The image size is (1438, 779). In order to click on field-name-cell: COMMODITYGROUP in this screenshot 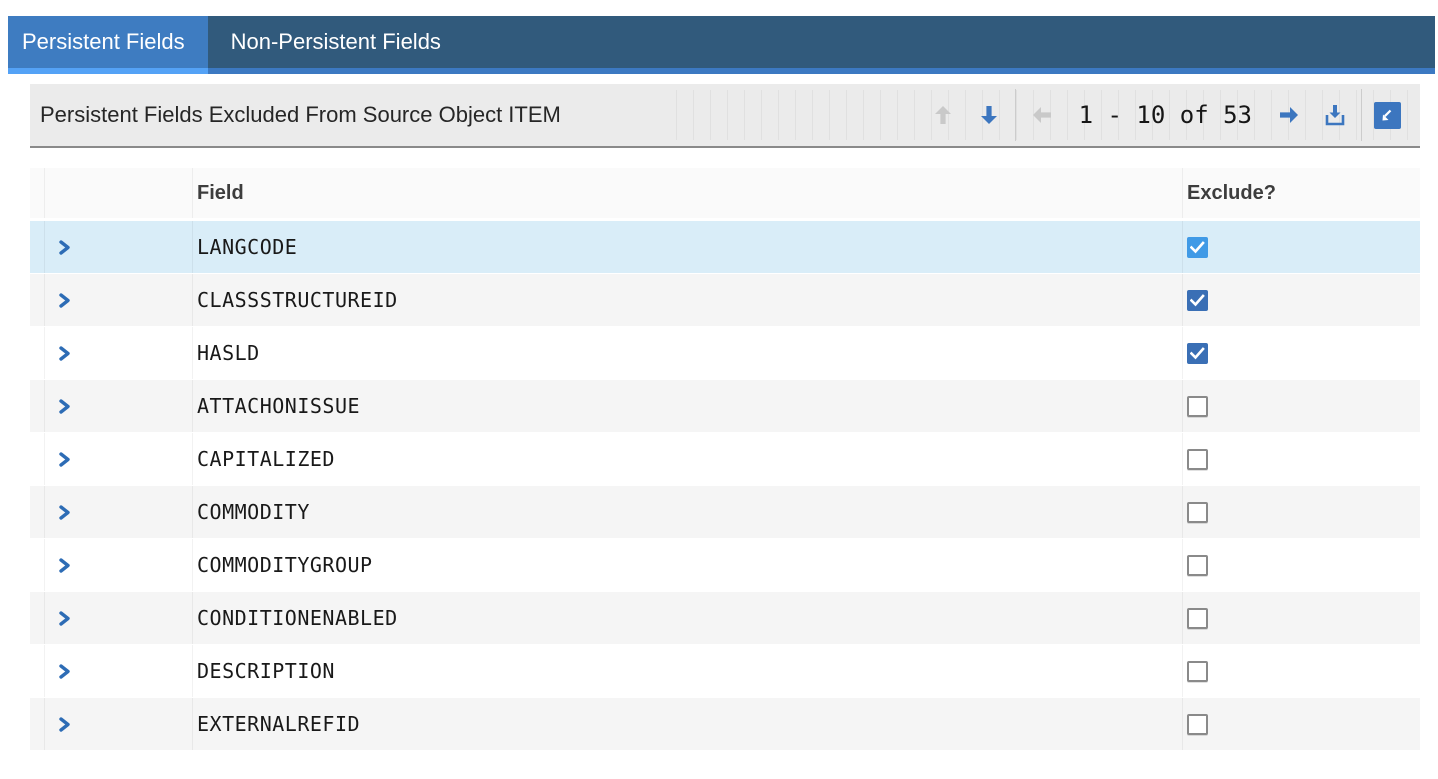, I will do `click(688, 565)`.